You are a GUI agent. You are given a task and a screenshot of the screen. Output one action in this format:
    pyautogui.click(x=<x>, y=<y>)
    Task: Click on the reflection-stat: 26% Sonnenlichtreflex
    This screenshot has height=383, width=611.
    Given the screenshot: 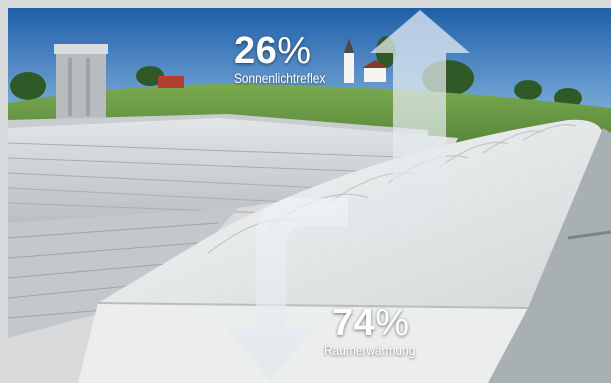 What is the action you would take?
    pyautogui.click(x=287, y=58)
    